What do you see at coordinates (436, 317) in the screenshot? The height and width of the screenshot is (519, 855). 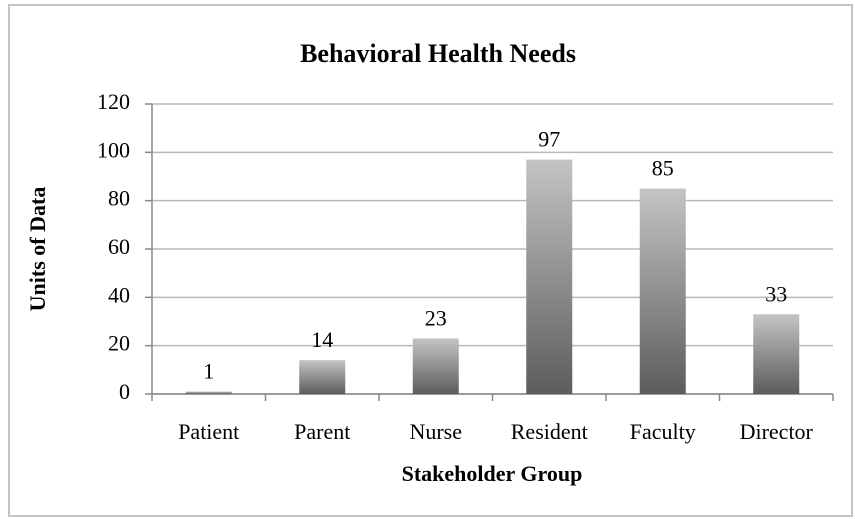 I see `data-label: 23` at bounding box center [436, 317].